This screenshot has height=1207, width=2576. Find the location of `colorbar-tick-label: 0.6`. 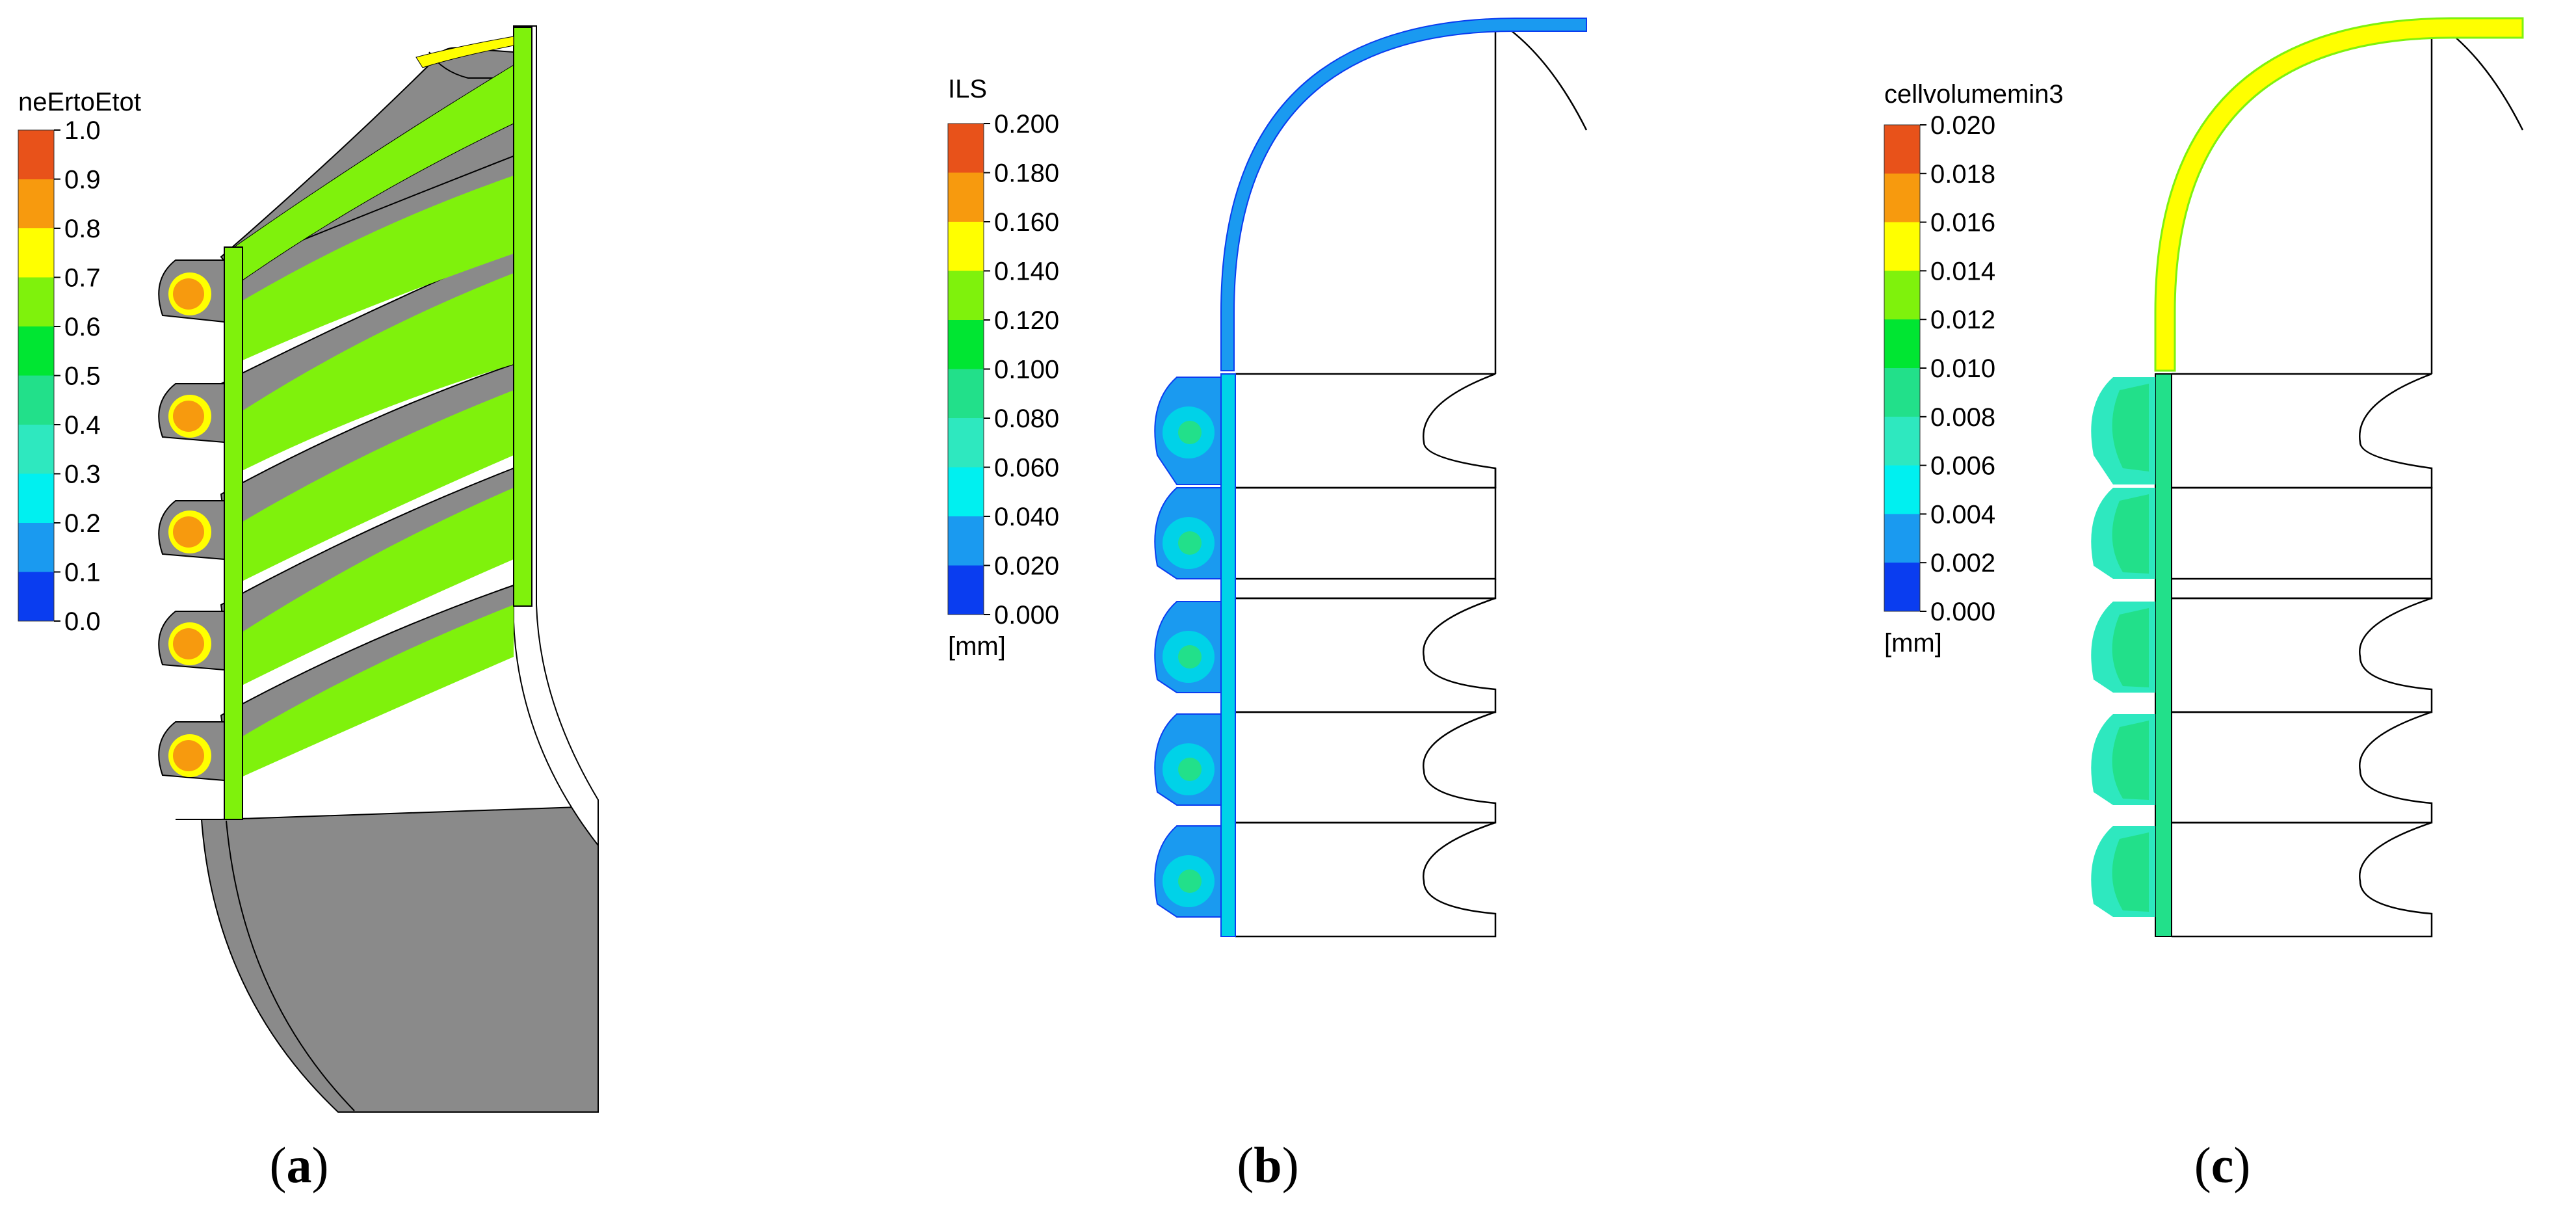

colorbar-tick-label: 0.6 is located at coordinates (82, 327).